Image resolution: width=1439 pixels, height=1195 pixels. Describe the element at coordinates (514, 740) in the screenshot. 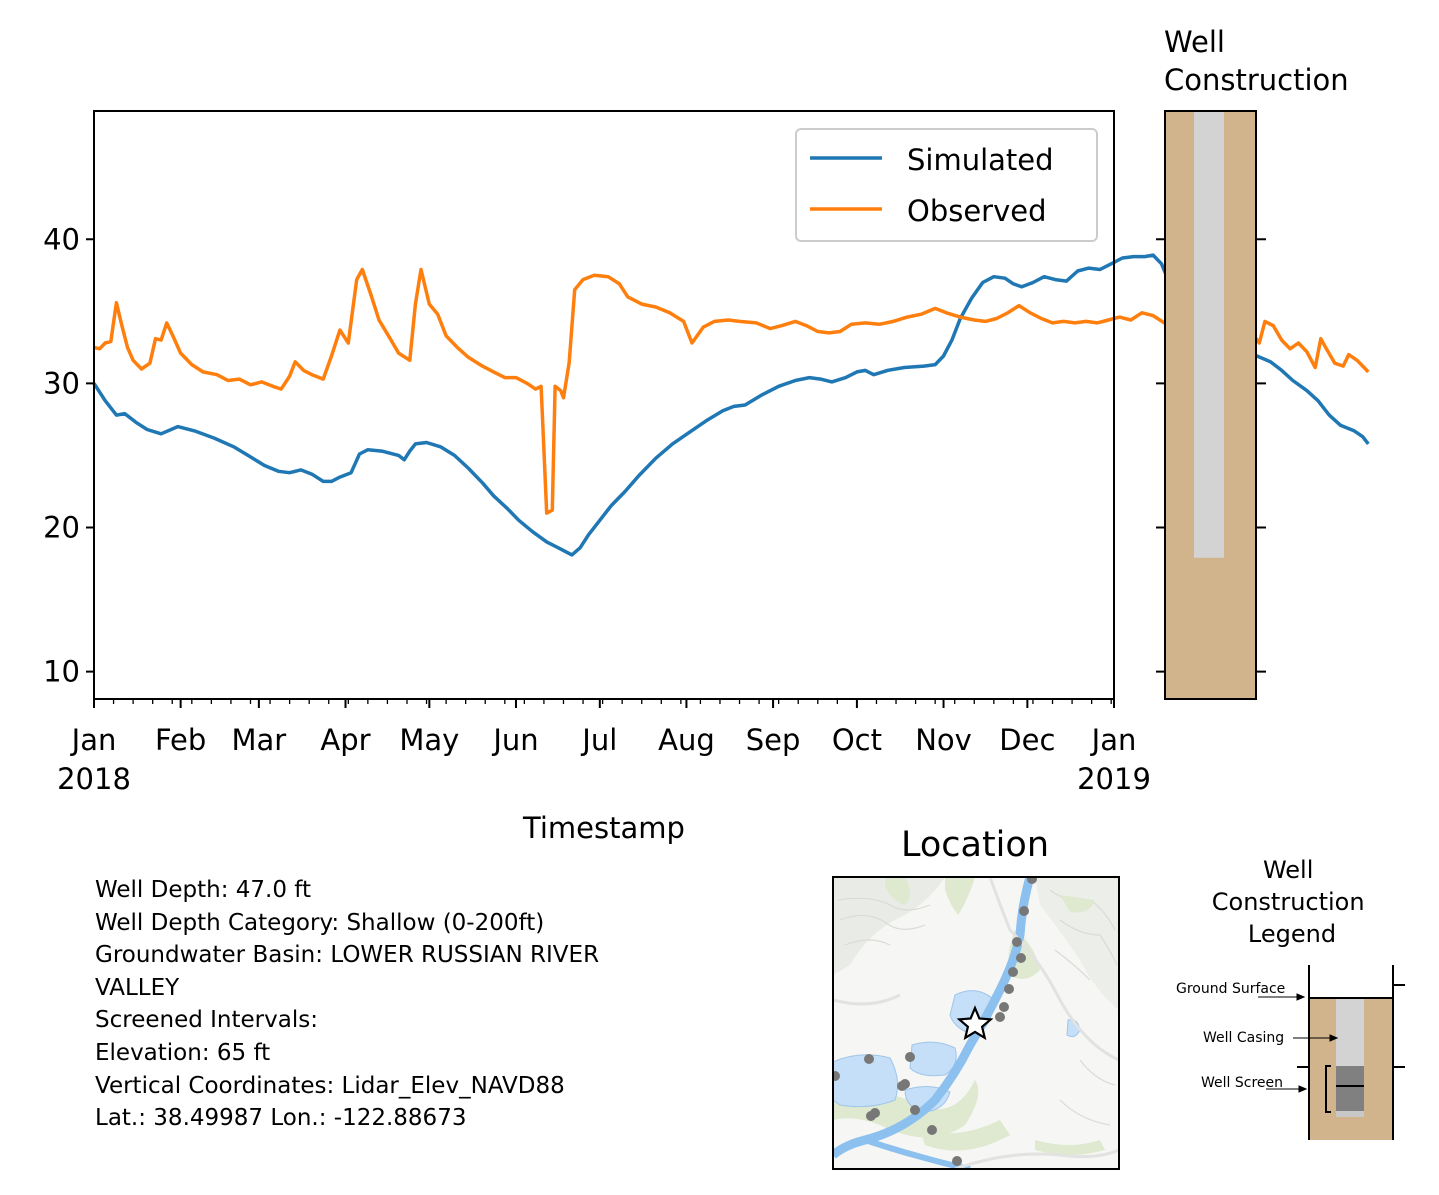

I see `x-tick-label-month: Jun` at that location.